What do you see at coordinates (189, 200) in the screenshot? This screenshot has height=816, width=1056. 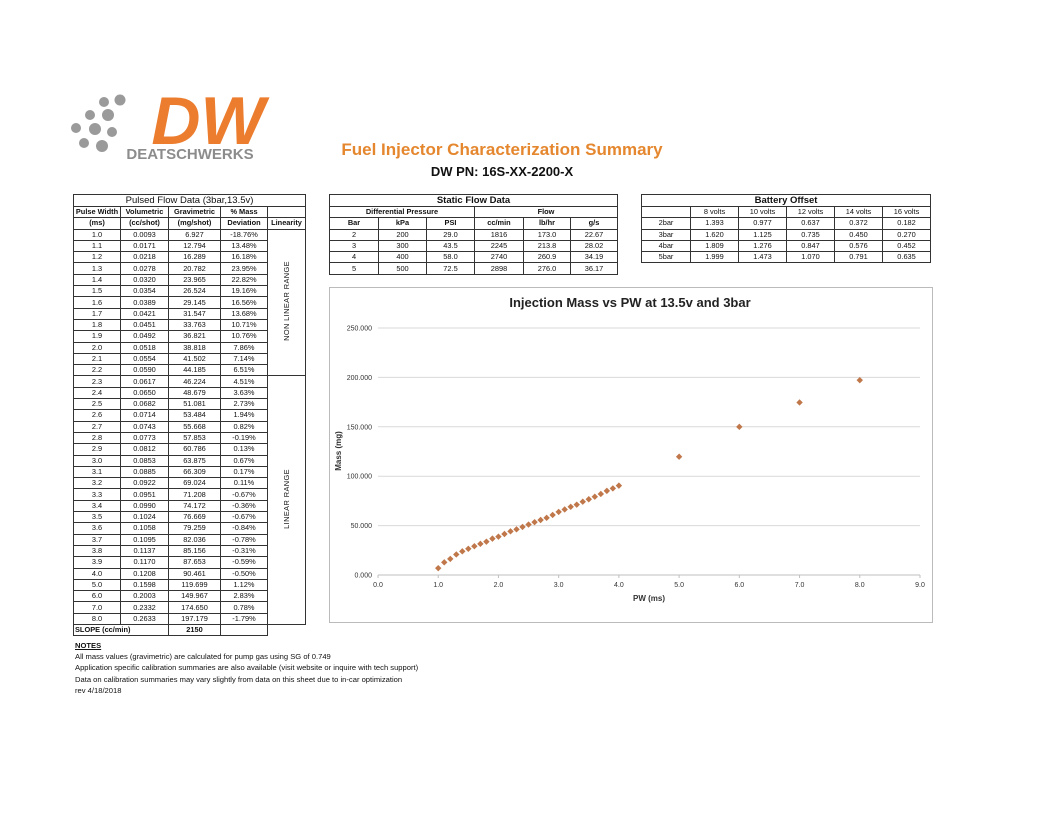 I see `table-title: Pulsed Flow Data (3bar,13.5v)` at bounding box center [189, 200].